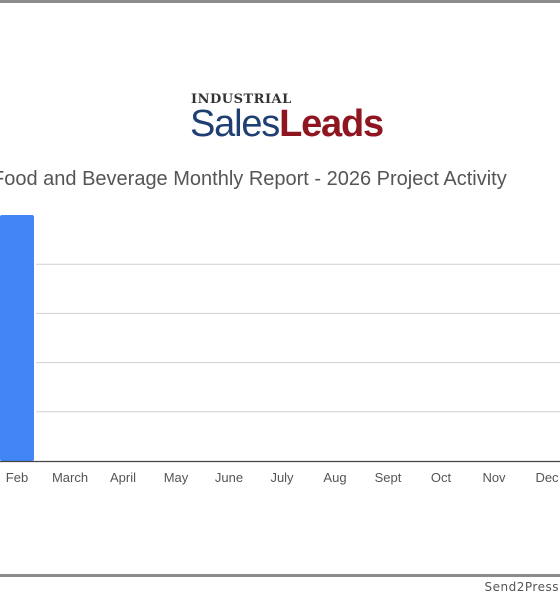 The width and height of the screenshot is (560, 600). What do you see at coordinates (229, 477) in the screenshot?
I see `x-tick-label-june: June` at bounding box center [229, 477].